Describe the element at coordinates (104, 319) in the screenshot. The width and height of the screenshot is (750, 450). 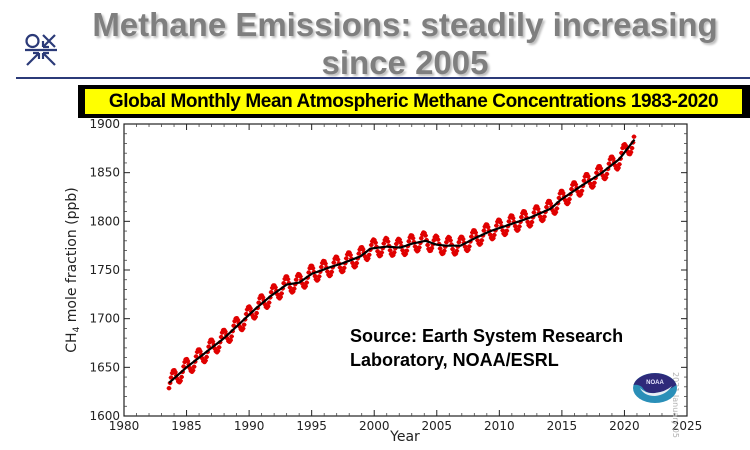
I see `y-tick-label: 1700` at that location.